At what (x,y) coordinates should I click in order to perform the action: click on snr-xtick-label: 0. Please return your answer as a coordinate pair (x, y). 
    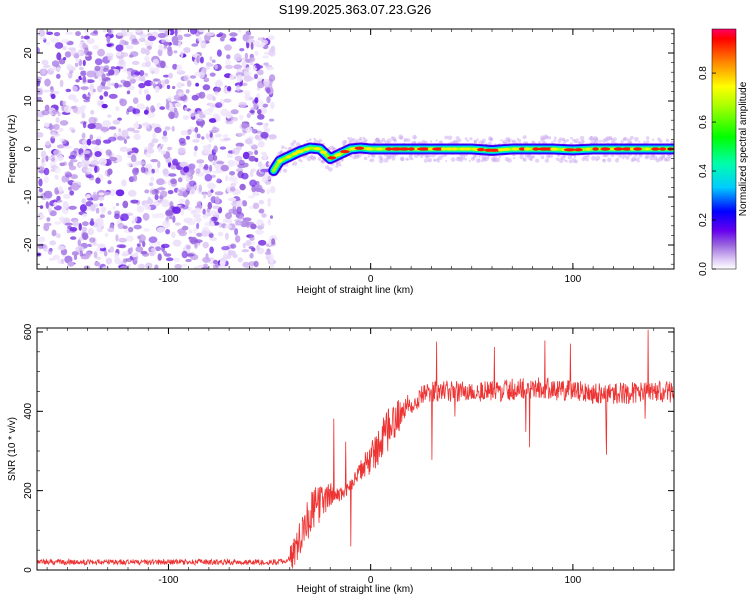
    Looking at the image, I should click on (371, 580).